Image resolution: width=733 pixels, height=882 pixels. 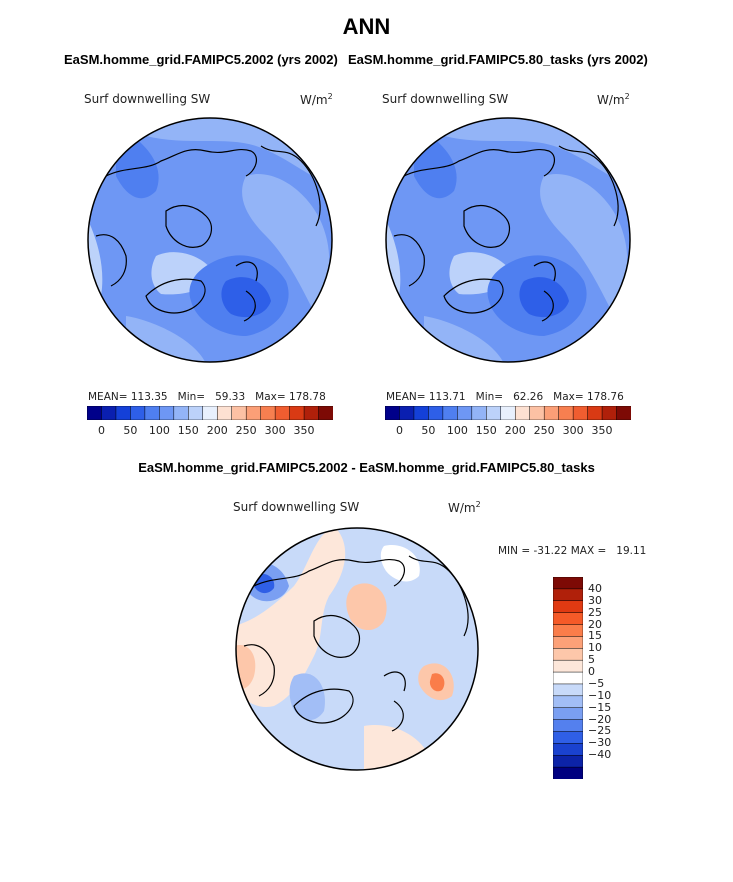 What do you see at coordinates (600, 731) in the screenshot?
I see `panel-3-colorbar-label: −25` at bounding box center [600, 731].